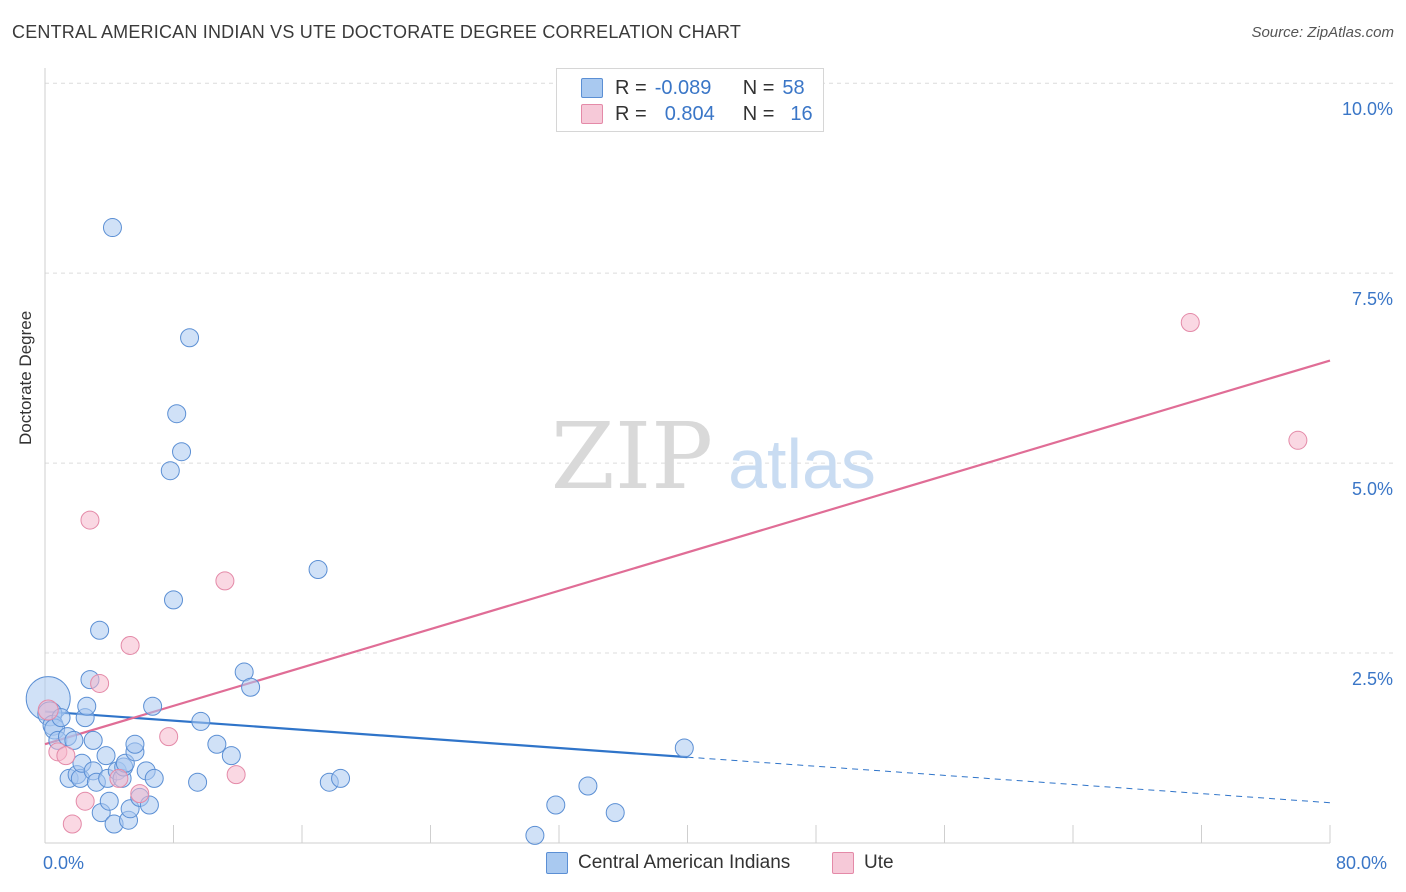 Image resolution: width=1406 pixels, height=892 pixels. Describe the element at coordinates (793, 87) in the screenshot. I see `legend-n-value: 58` at that location.